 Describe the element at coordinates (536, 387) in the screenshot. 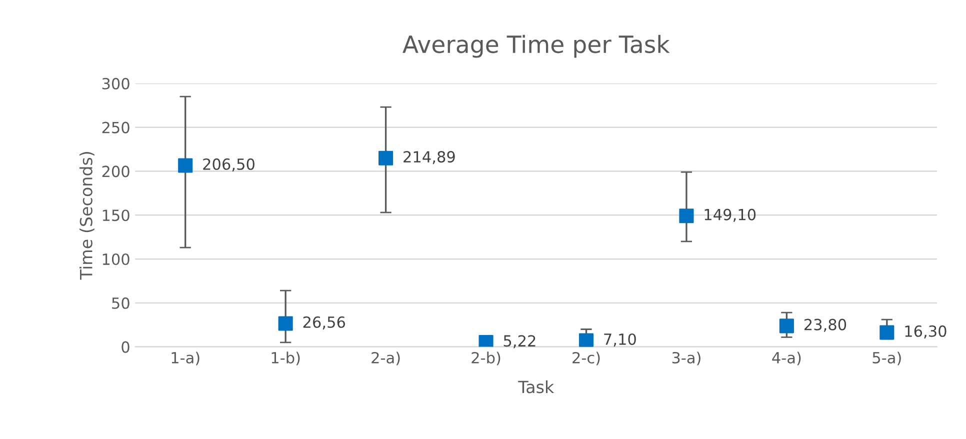

I see `x-axis-title: Task` at that location.